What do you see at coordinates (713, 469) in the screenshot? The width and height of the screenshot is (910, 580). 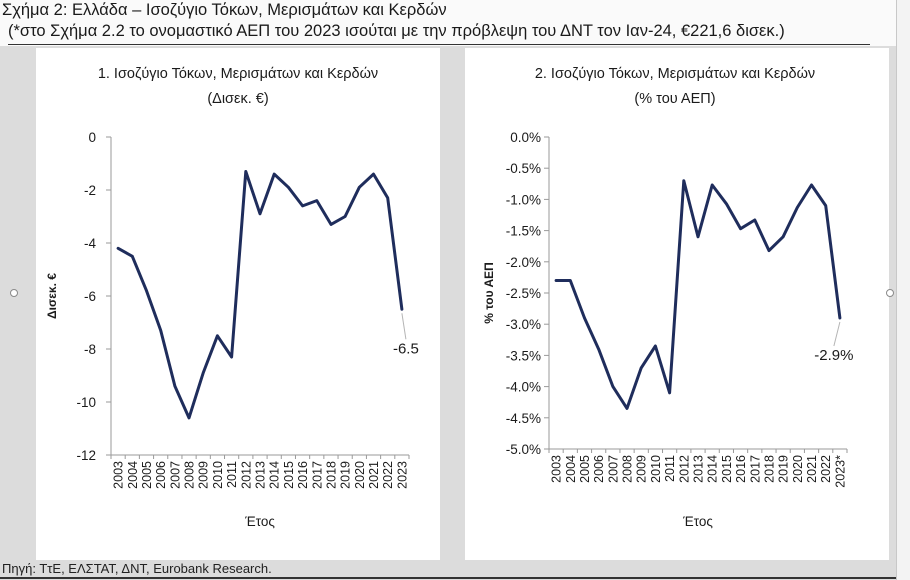 I see `x-tick-label: 2014` at bounding box center [713, 469].